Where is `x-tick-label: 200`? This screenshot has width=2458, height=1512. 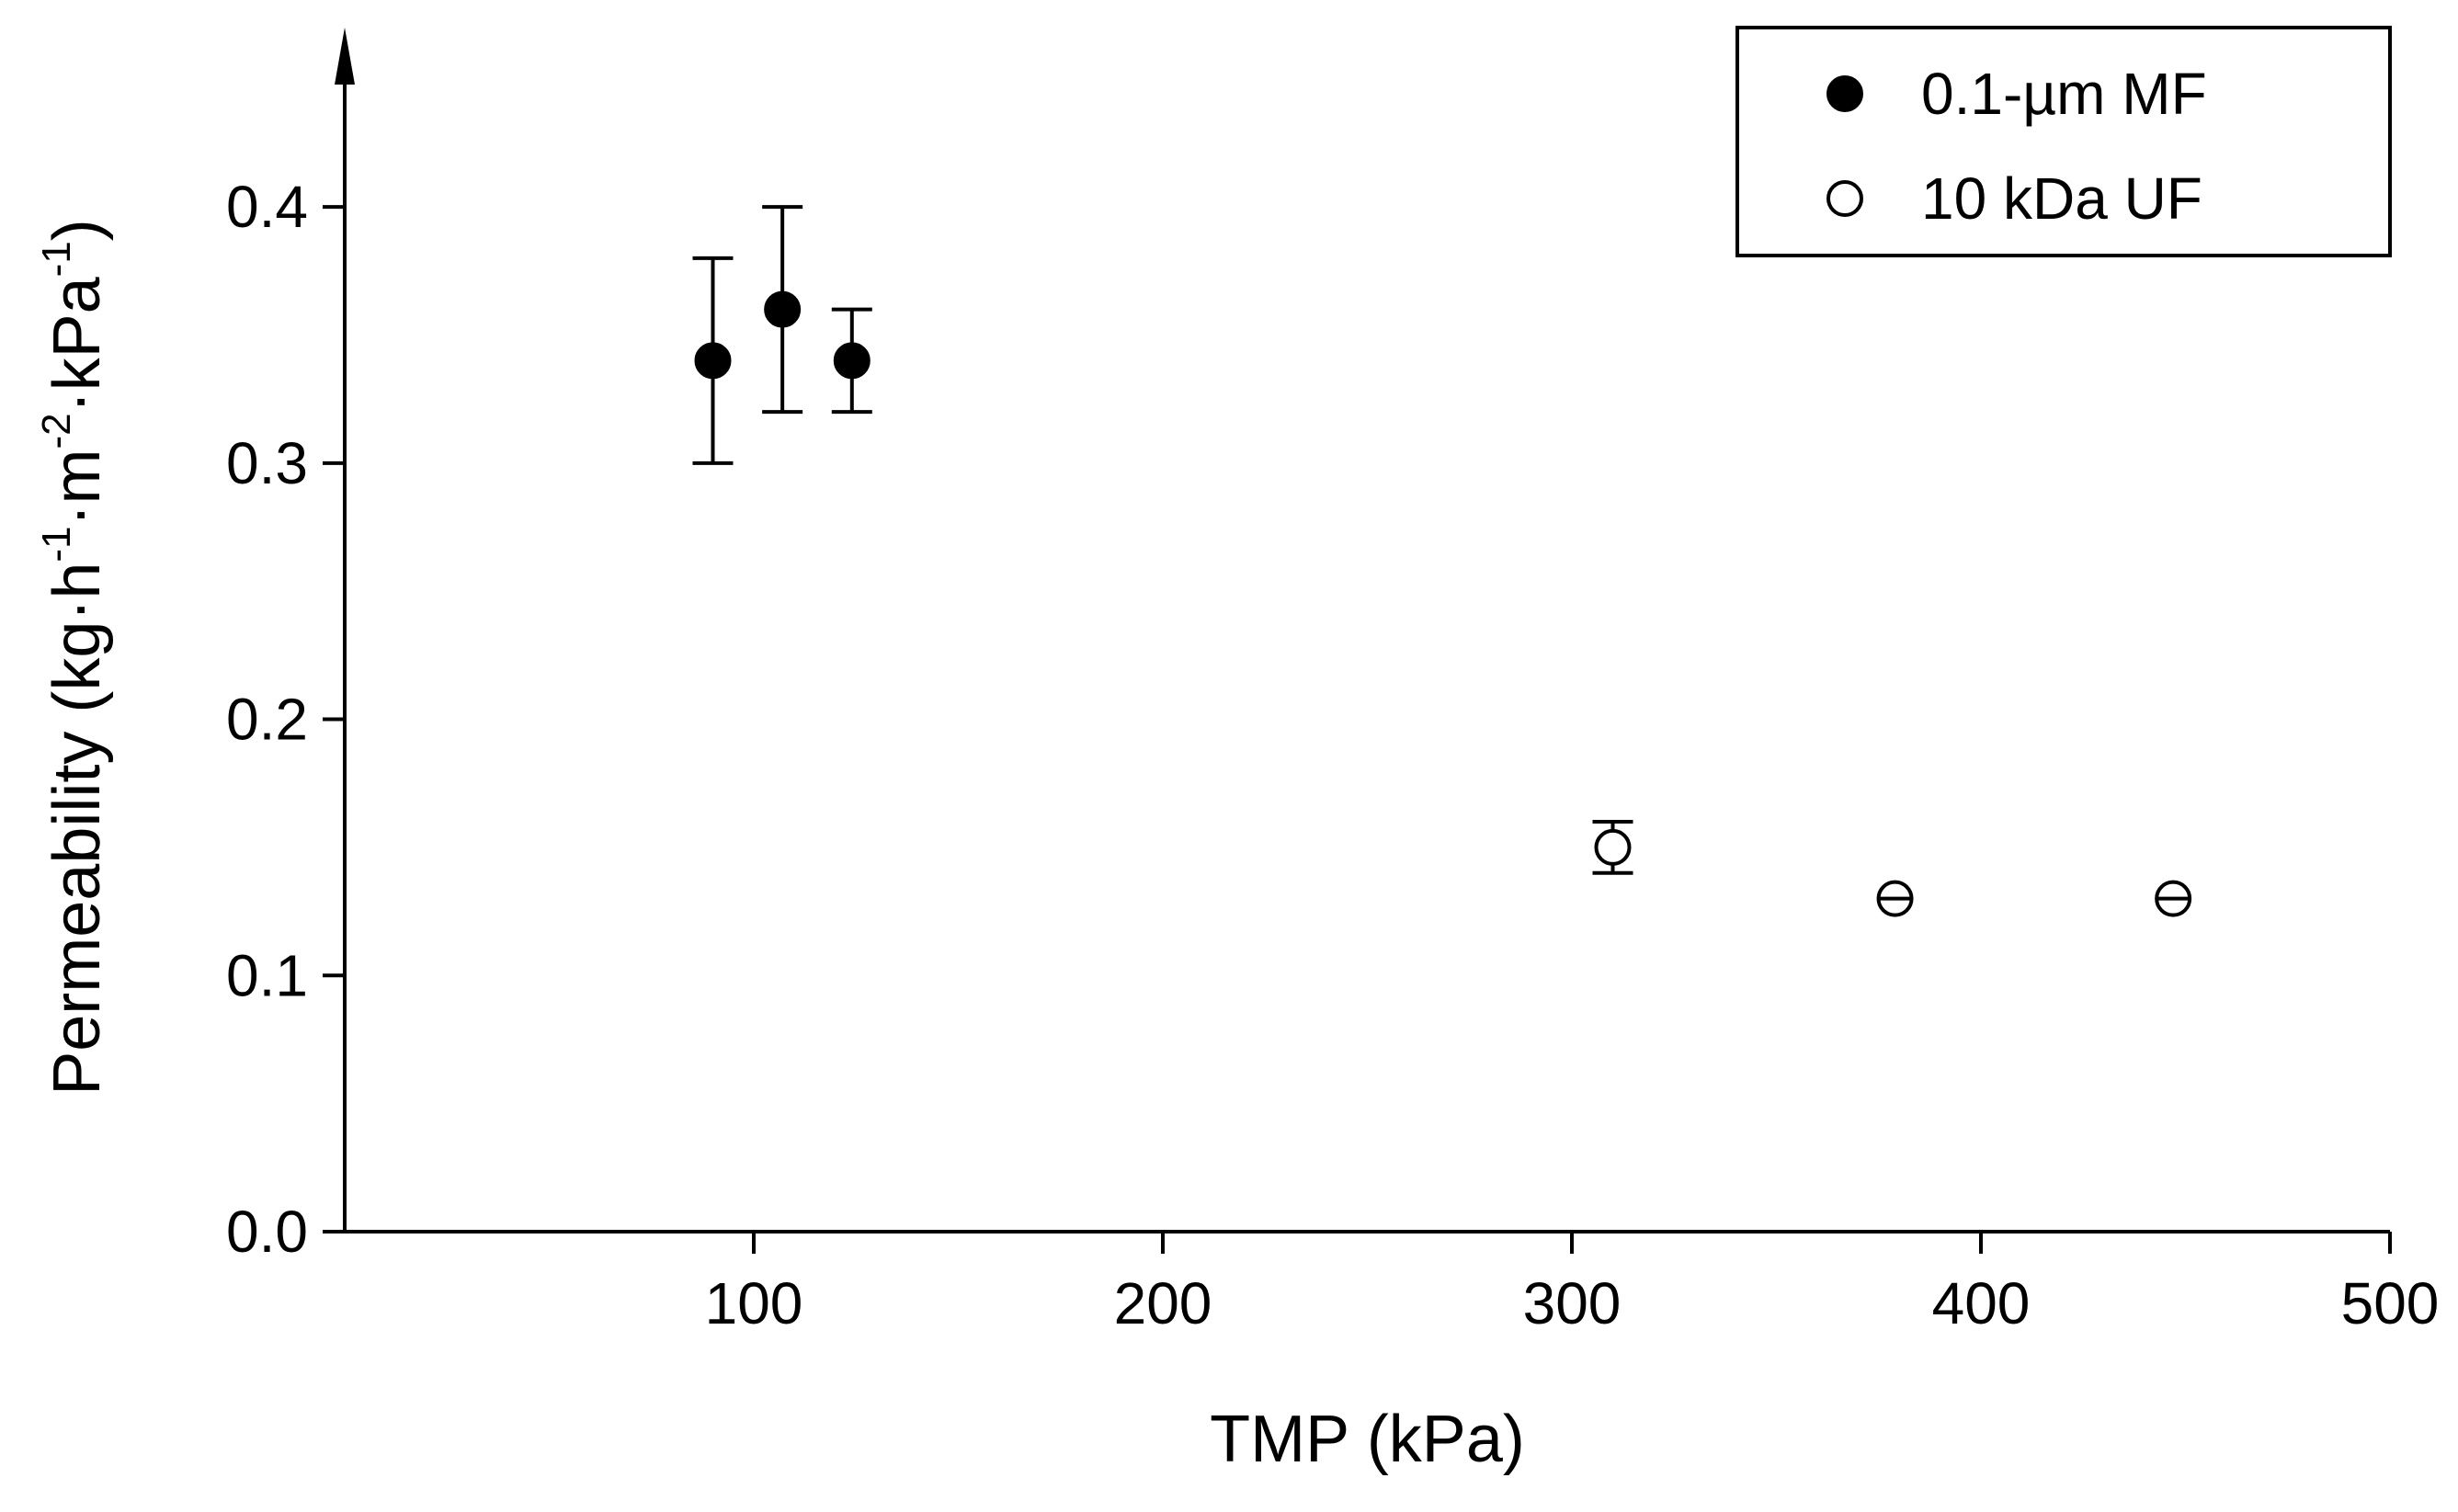 x-tick-label: 200 is located at coordinates (1163, 1303).